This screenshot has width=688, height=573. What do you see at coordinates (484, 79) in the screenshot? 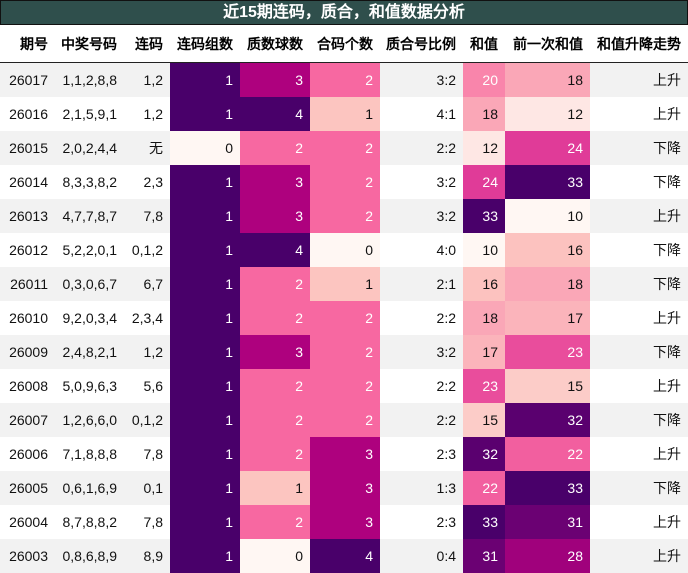
I see `cell-sum: 20` at bounding box center [484, 79].